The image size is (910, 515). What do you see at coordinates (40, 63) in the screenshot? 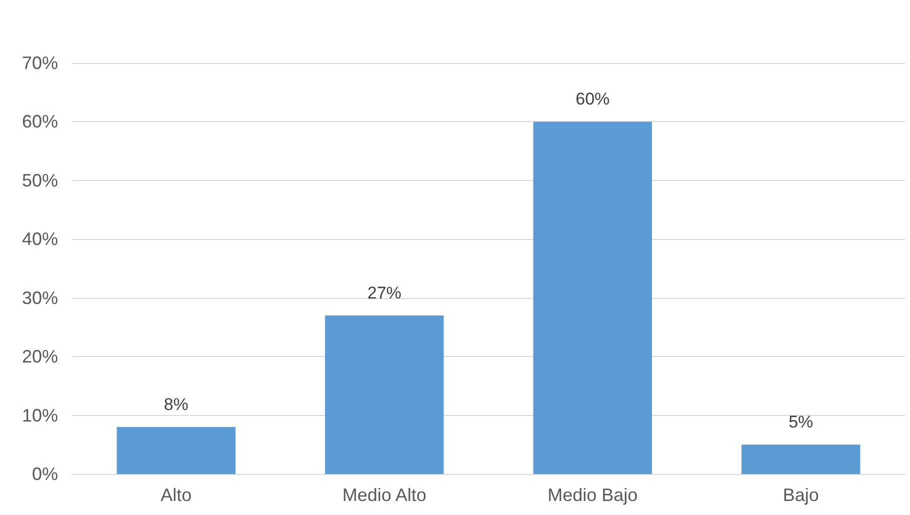
I see `y-tick-label: 70%` at bounding box center [40, 63].